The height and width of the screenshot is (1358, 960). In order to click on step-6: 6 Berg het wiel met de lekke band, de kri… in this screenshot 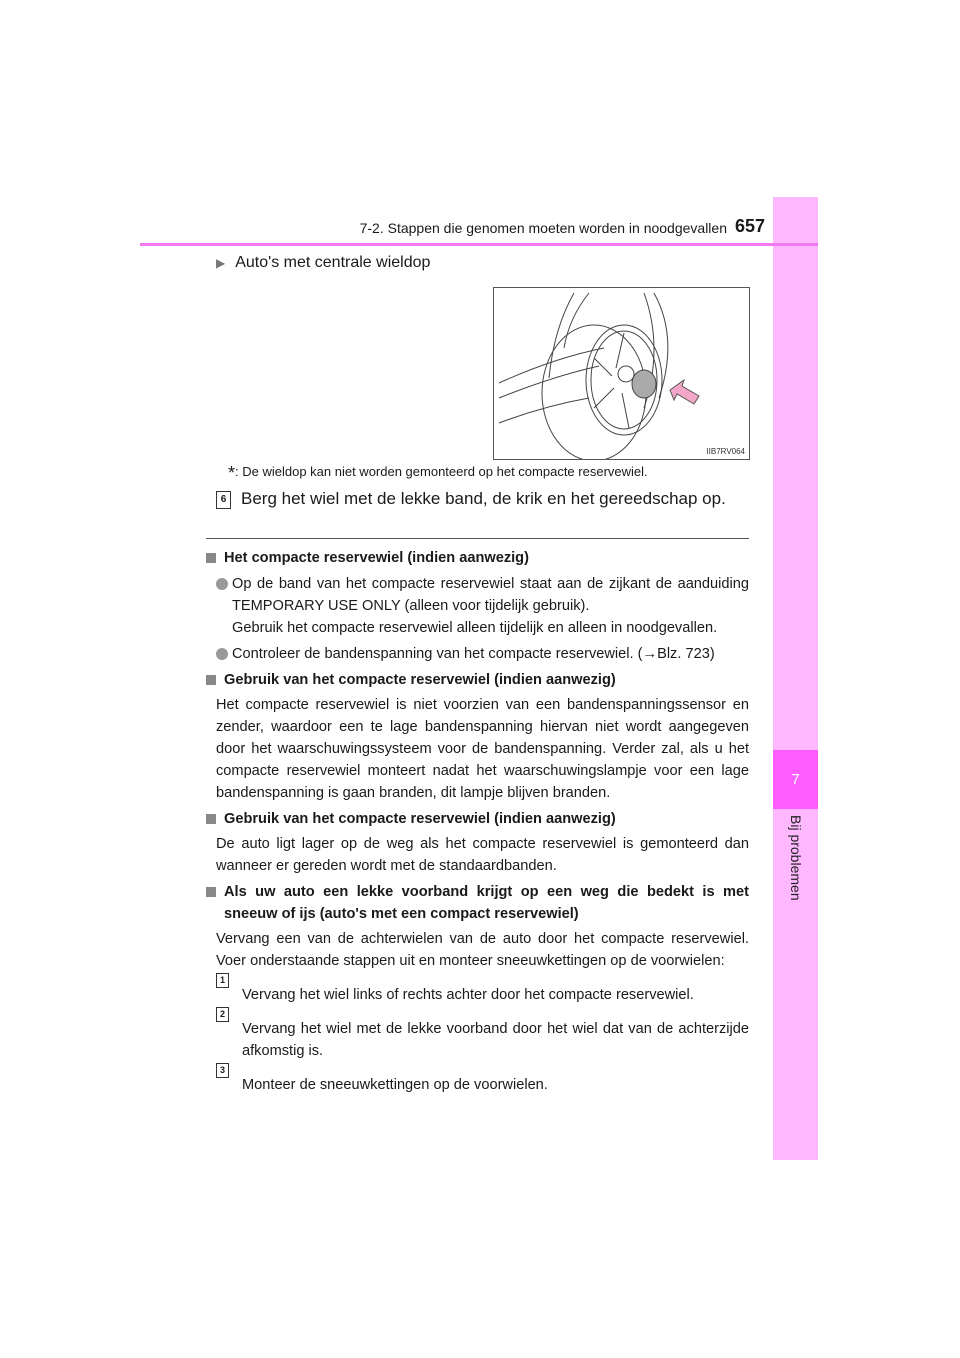, I will do `click(471, 499)`.